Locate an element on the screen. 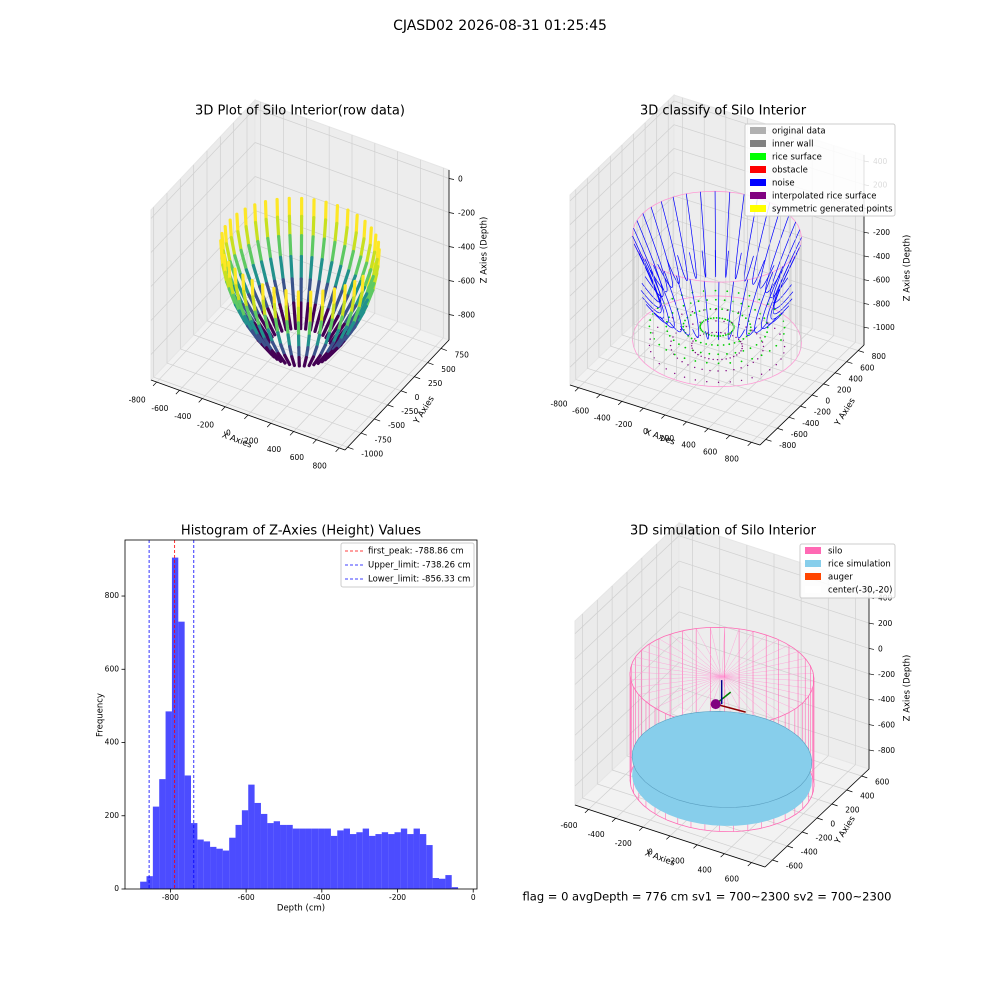 This screenshot has width=1000, height=1000. y-tick-label: 400 is located at coordinates (867, 796).